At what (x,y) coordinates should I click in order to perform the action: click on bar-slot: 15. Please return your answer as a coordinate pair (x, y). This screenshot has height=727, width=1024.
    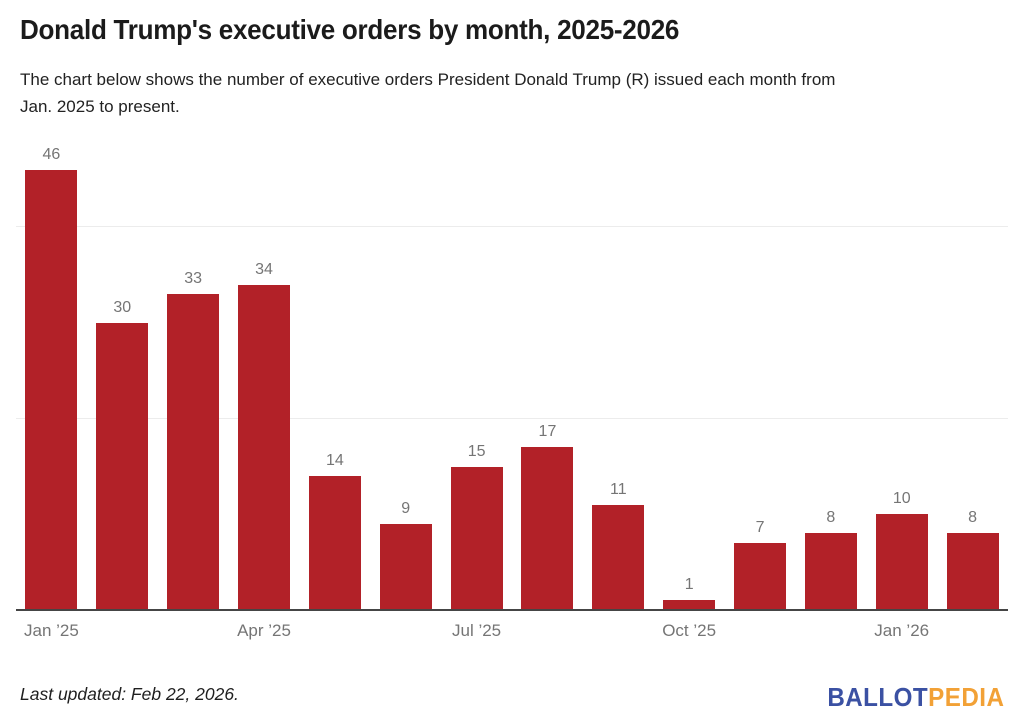
    Looking at the image, I should click on (476, 526).